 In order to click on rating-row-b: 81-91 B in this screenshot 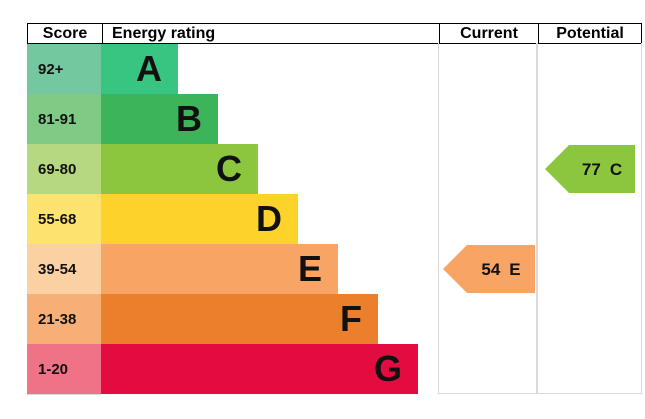, I will do `click(222, 119)`.